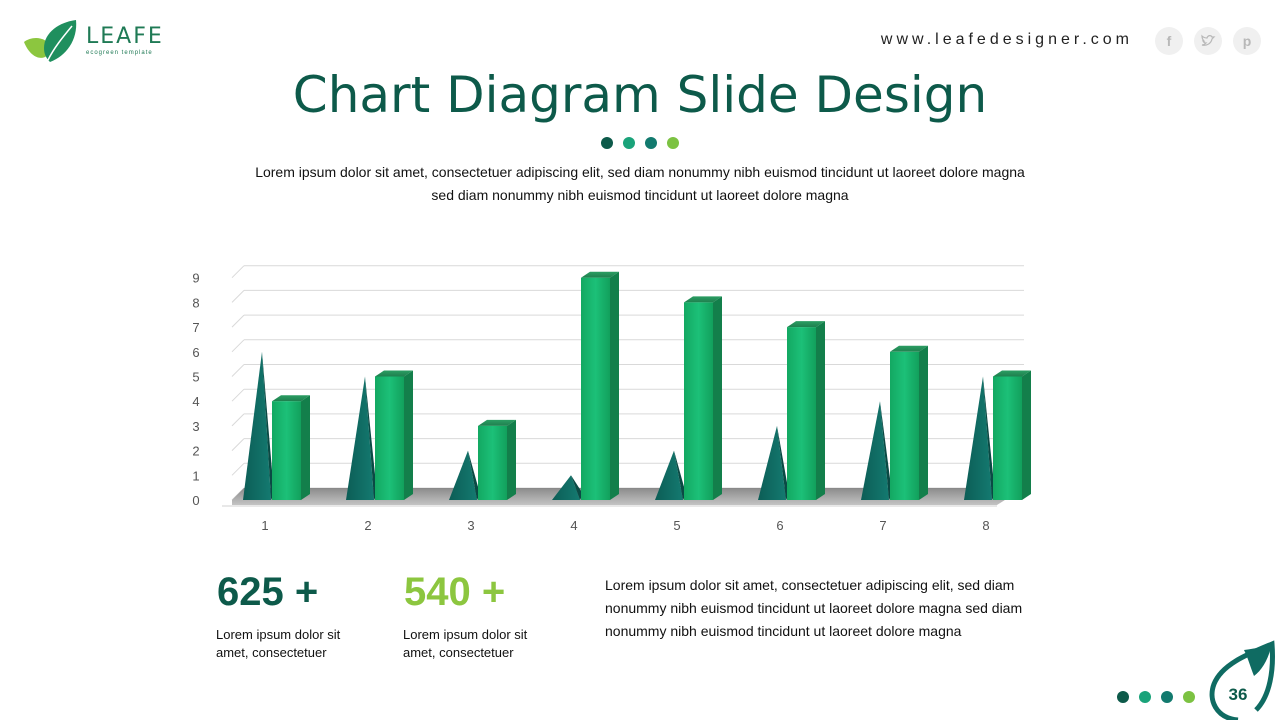 Image resolution: width=1280 pixels, height=720 pixels. I want to click on y-tick-label: 1, so click(195, 475).